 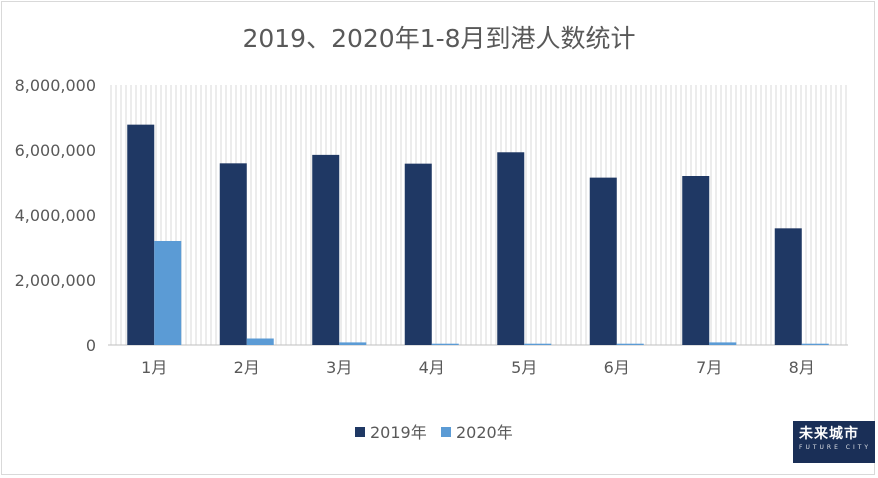 I want to click on y-tick-label: 0, so click(x=91, y=345).